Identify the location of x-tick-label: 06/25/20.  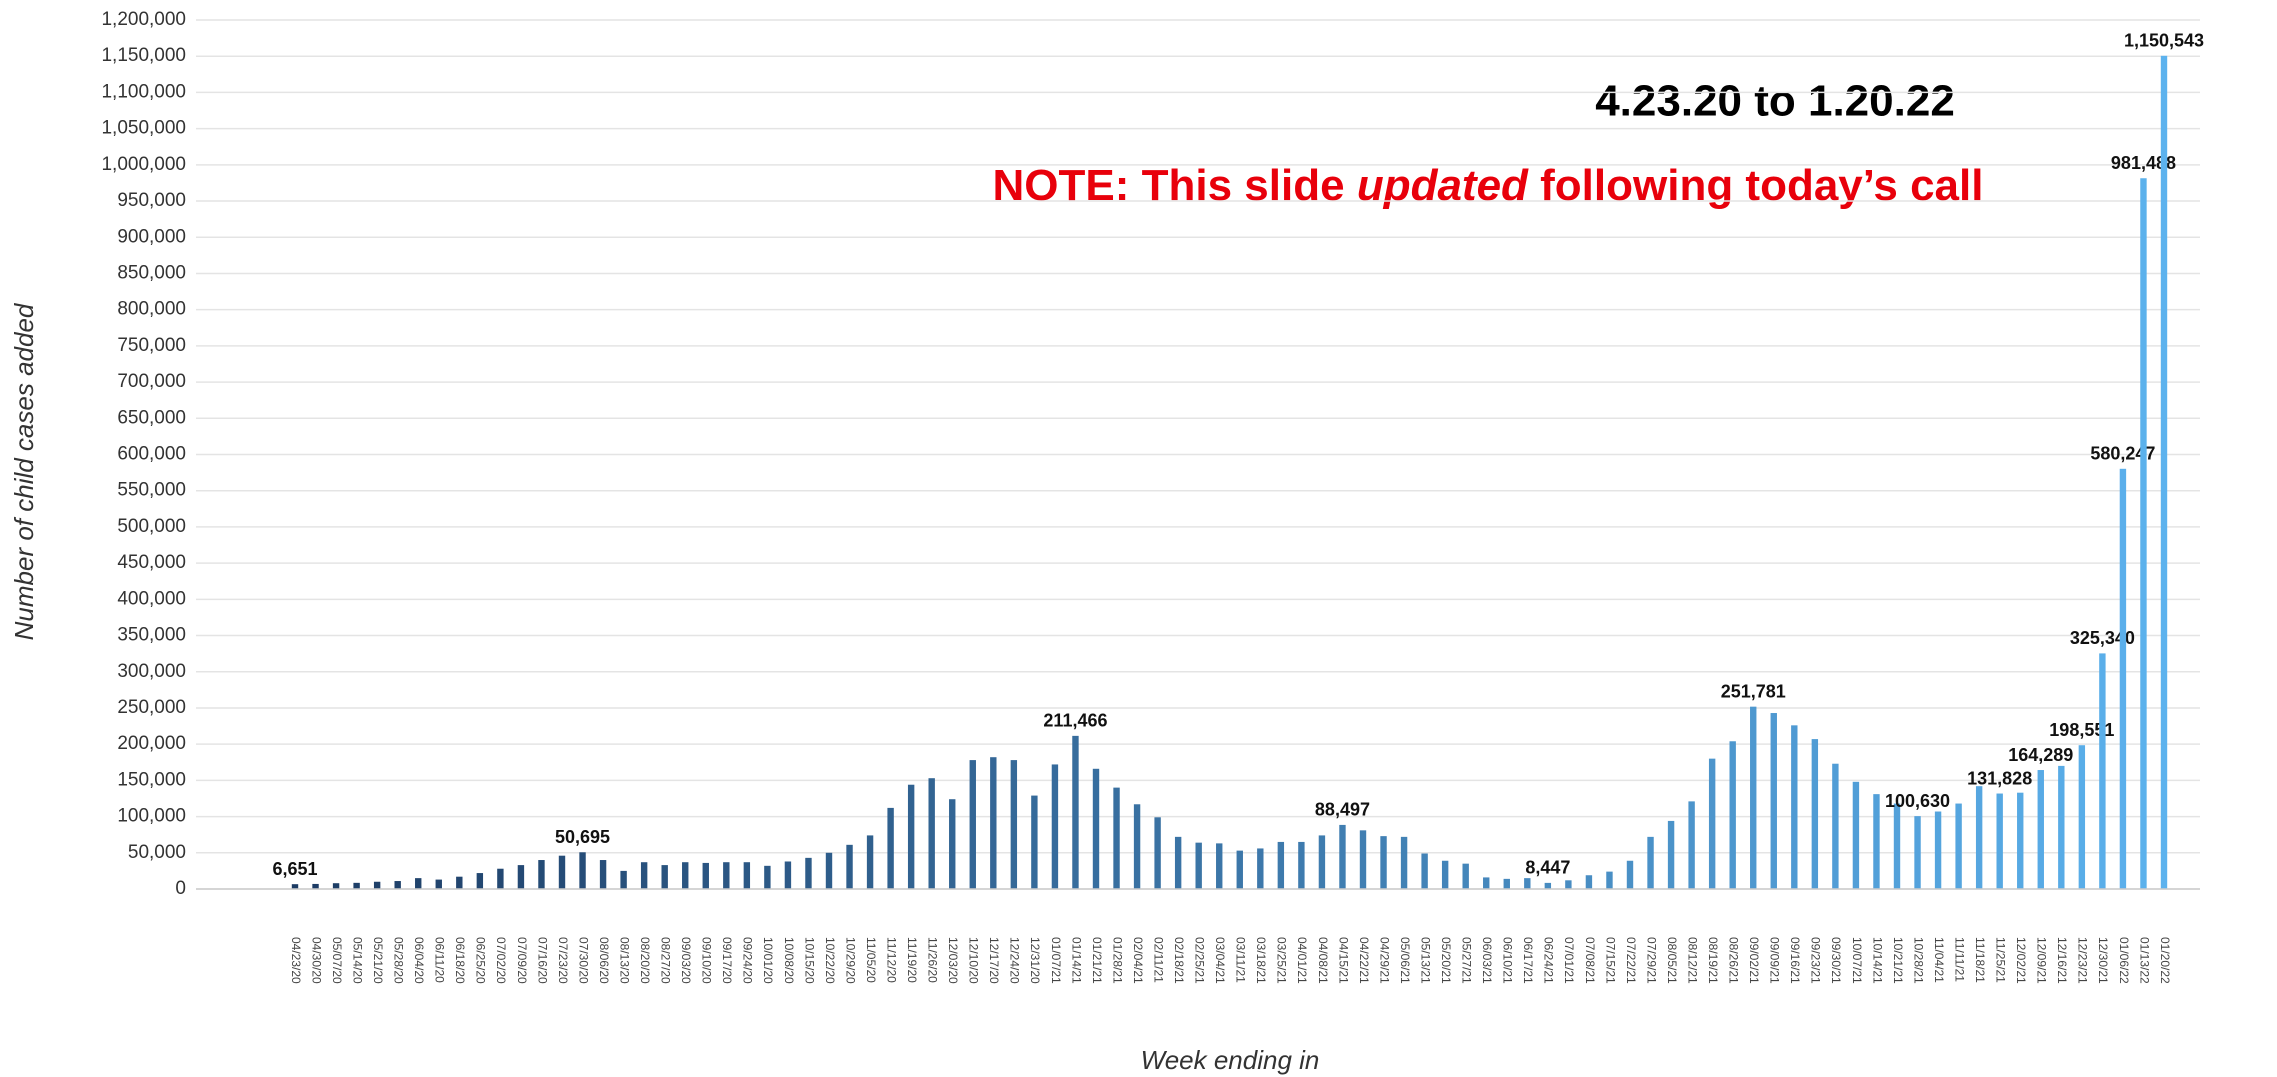
(481, 960).